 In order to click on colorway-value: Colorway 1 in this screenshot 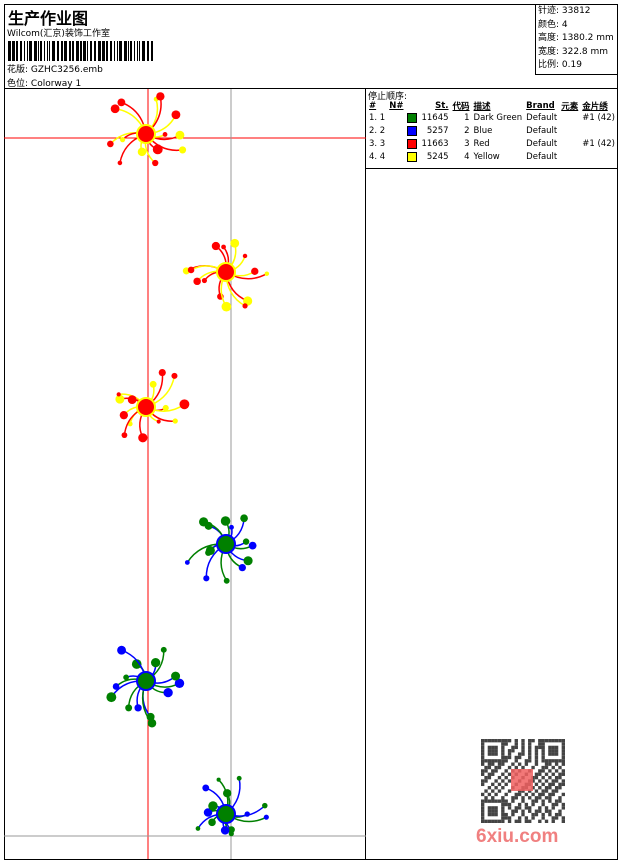, I will do `click(56, 84)`.